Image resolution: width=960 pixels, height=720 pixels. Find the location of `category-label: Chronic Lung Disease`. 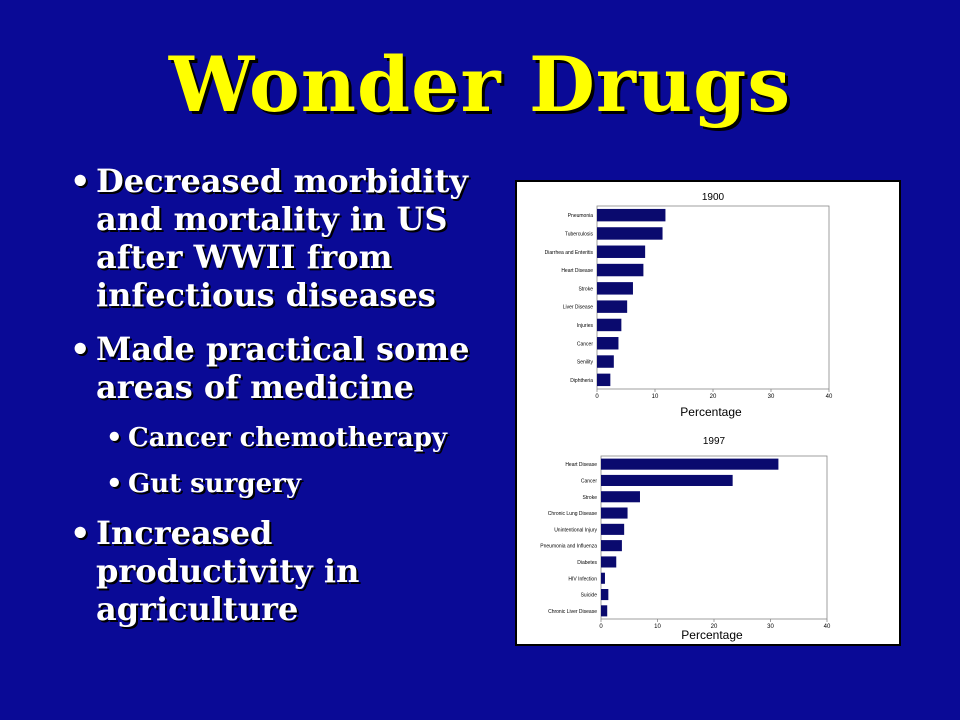

category-label: Chronic Lung Disease is located at coordinates (572, 514).